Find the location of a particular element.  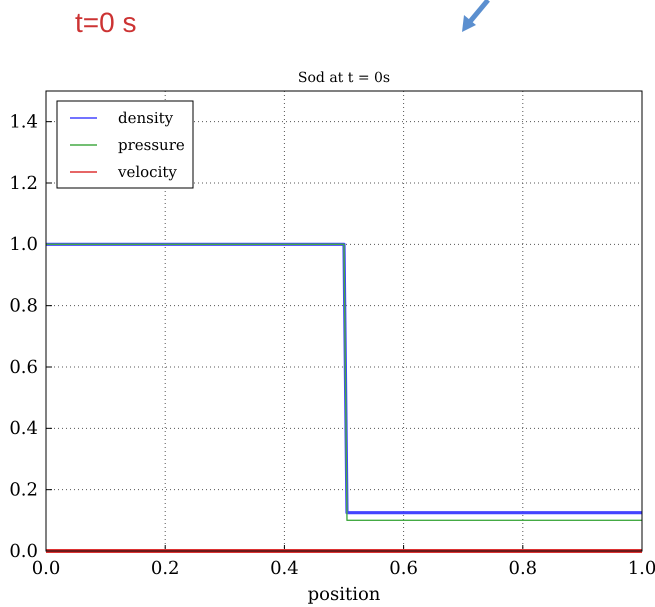

legend-label: pressure is located at coordinates (151, 145).